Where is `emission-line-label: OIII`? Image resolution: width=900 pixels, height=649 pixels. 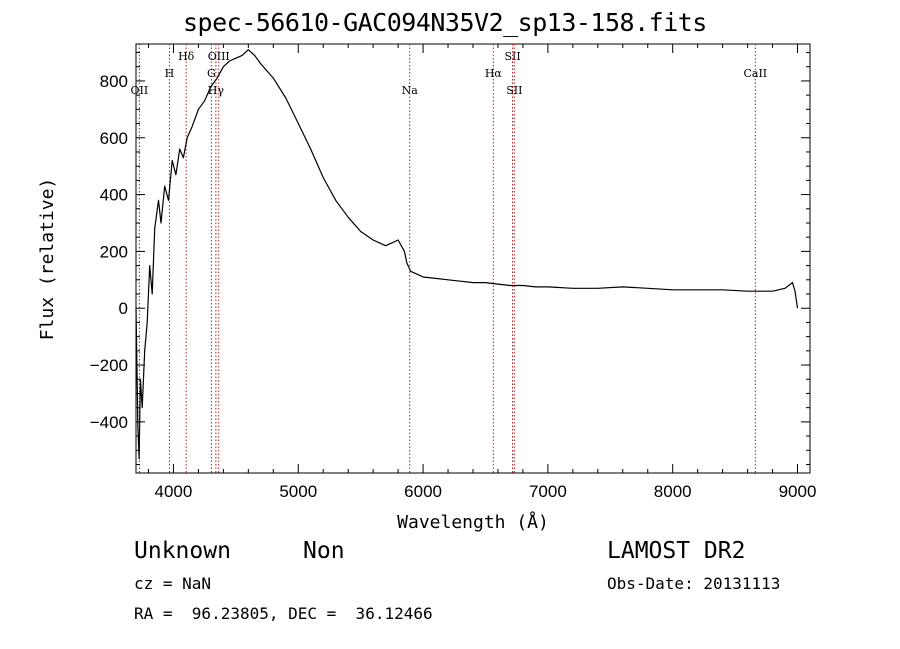
emission-line-label: OIII is located at coordinates (219, 56).